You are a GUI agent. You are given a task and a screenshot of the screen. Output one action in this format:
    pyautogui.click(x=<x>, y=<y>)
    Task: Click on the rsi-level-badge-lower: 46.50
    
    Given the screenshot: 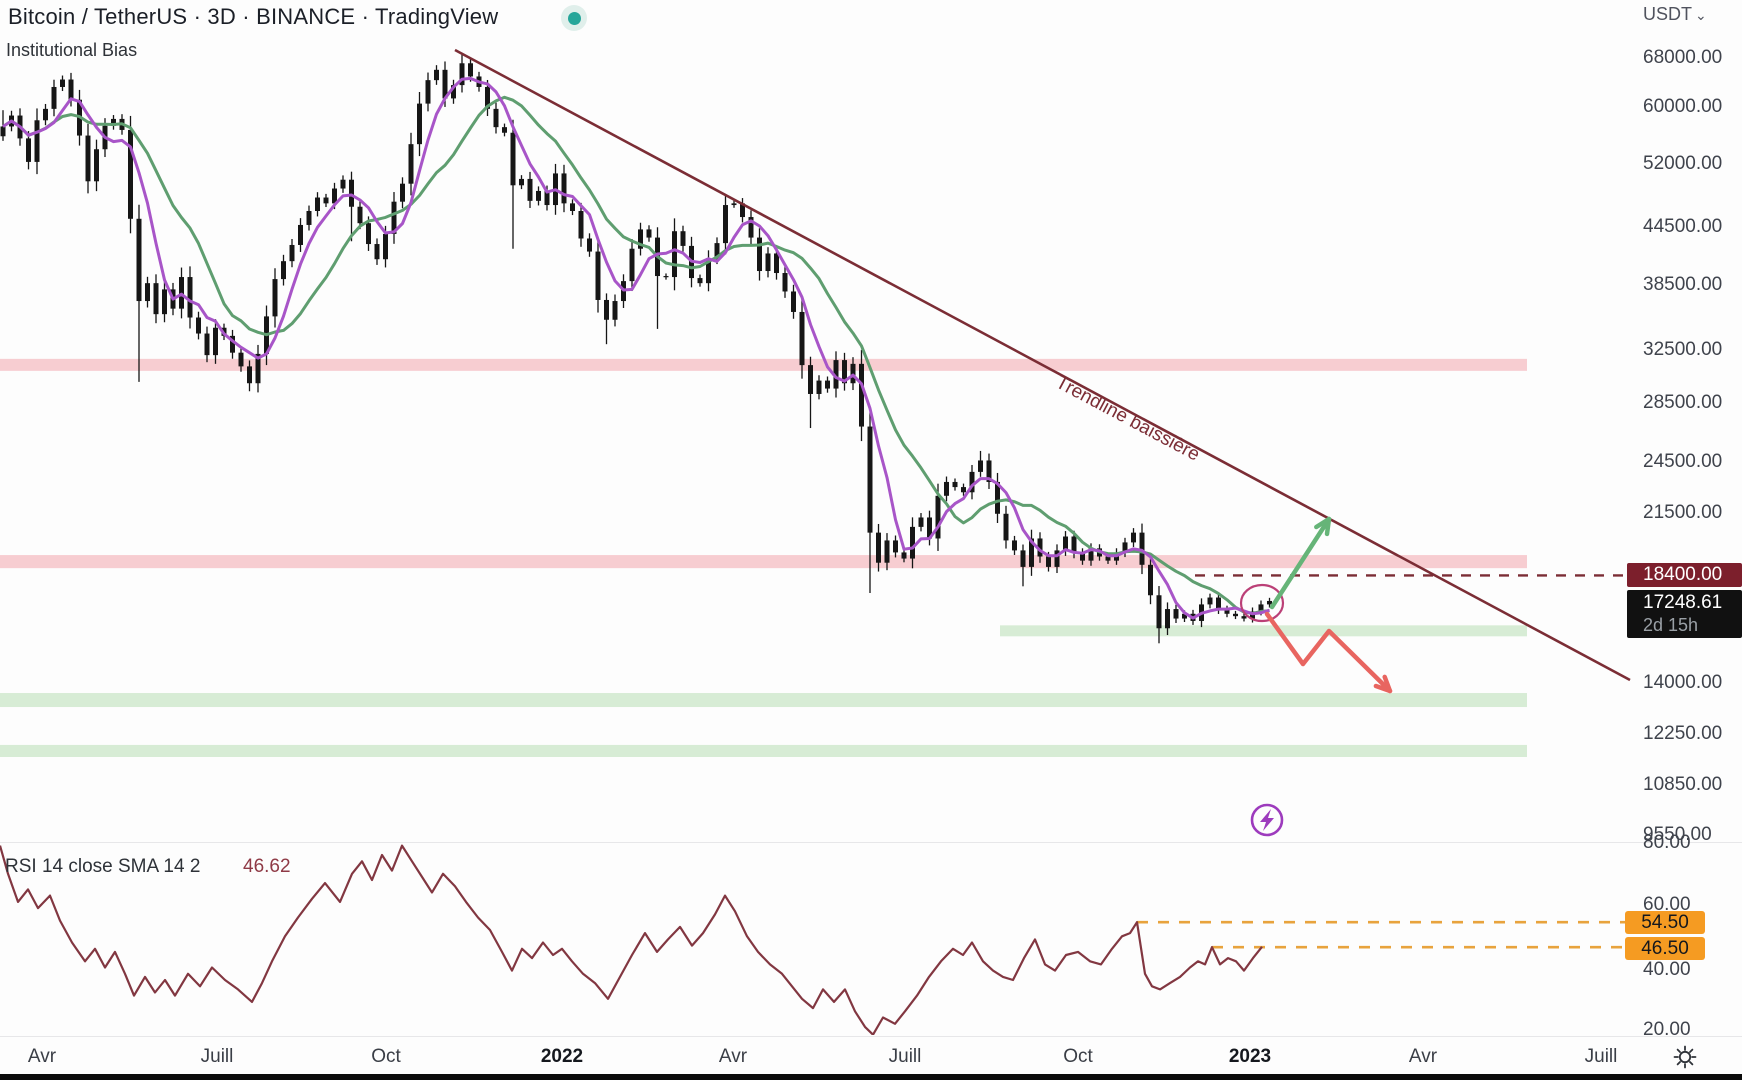 What is the action you would take?
    pyautogui.click(x=1665, y=948)
    